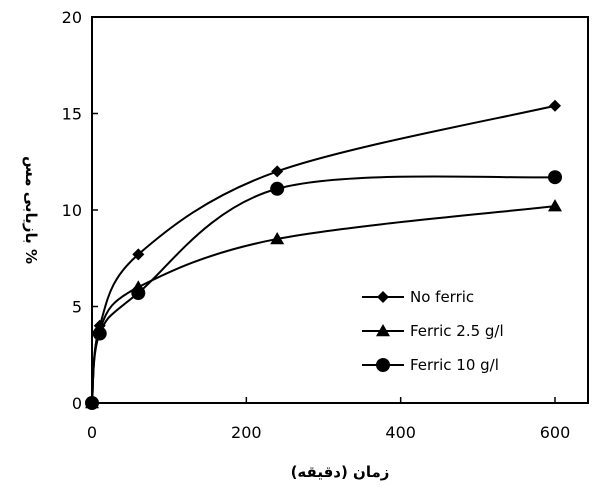 The height and width of the screenshot is (490, 593). I want to click on legend-label: Ferric 10 g/l, so click(454, 365).